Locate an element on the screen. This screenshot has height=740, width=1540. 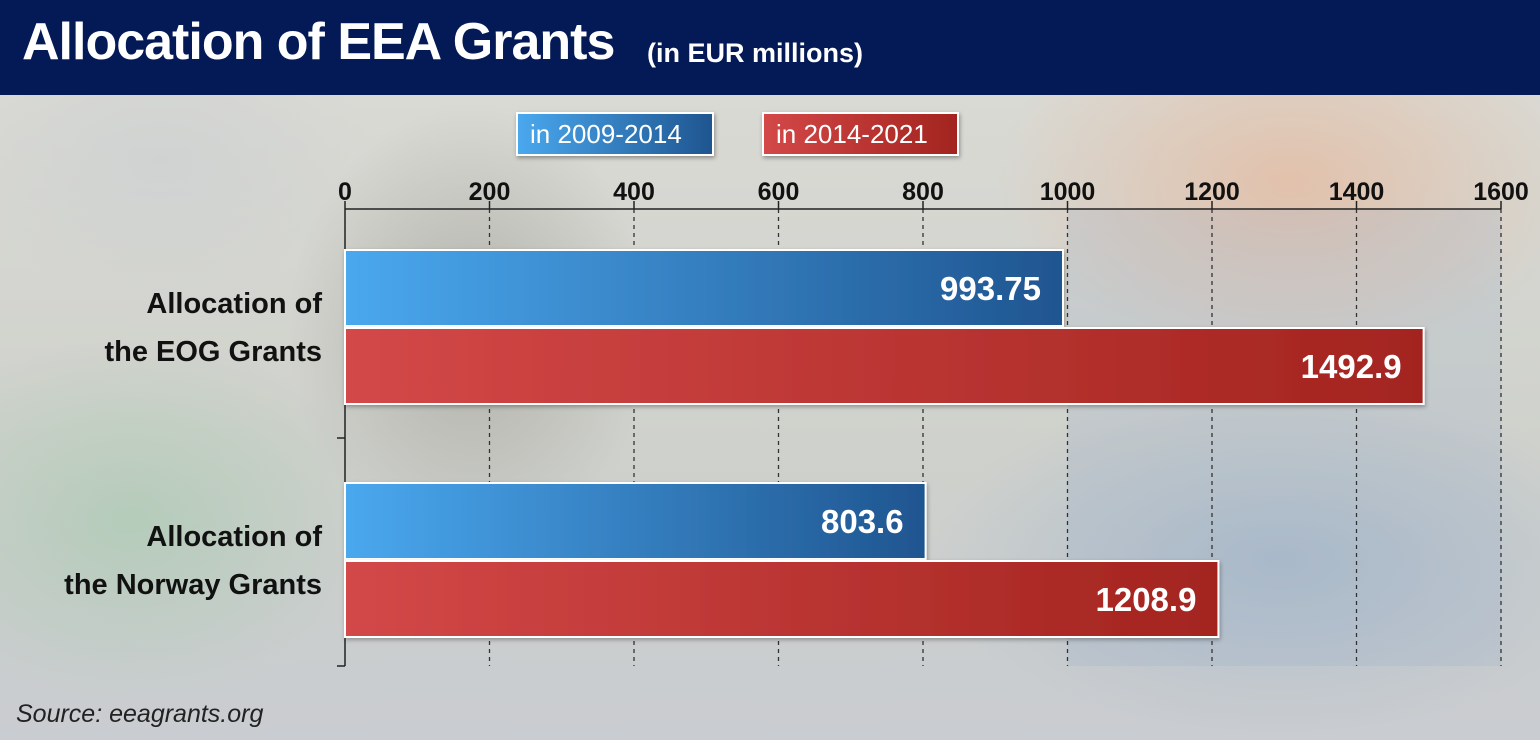
category-label-1-line-1: the Norway Grants is located at coordinates (193, 585).